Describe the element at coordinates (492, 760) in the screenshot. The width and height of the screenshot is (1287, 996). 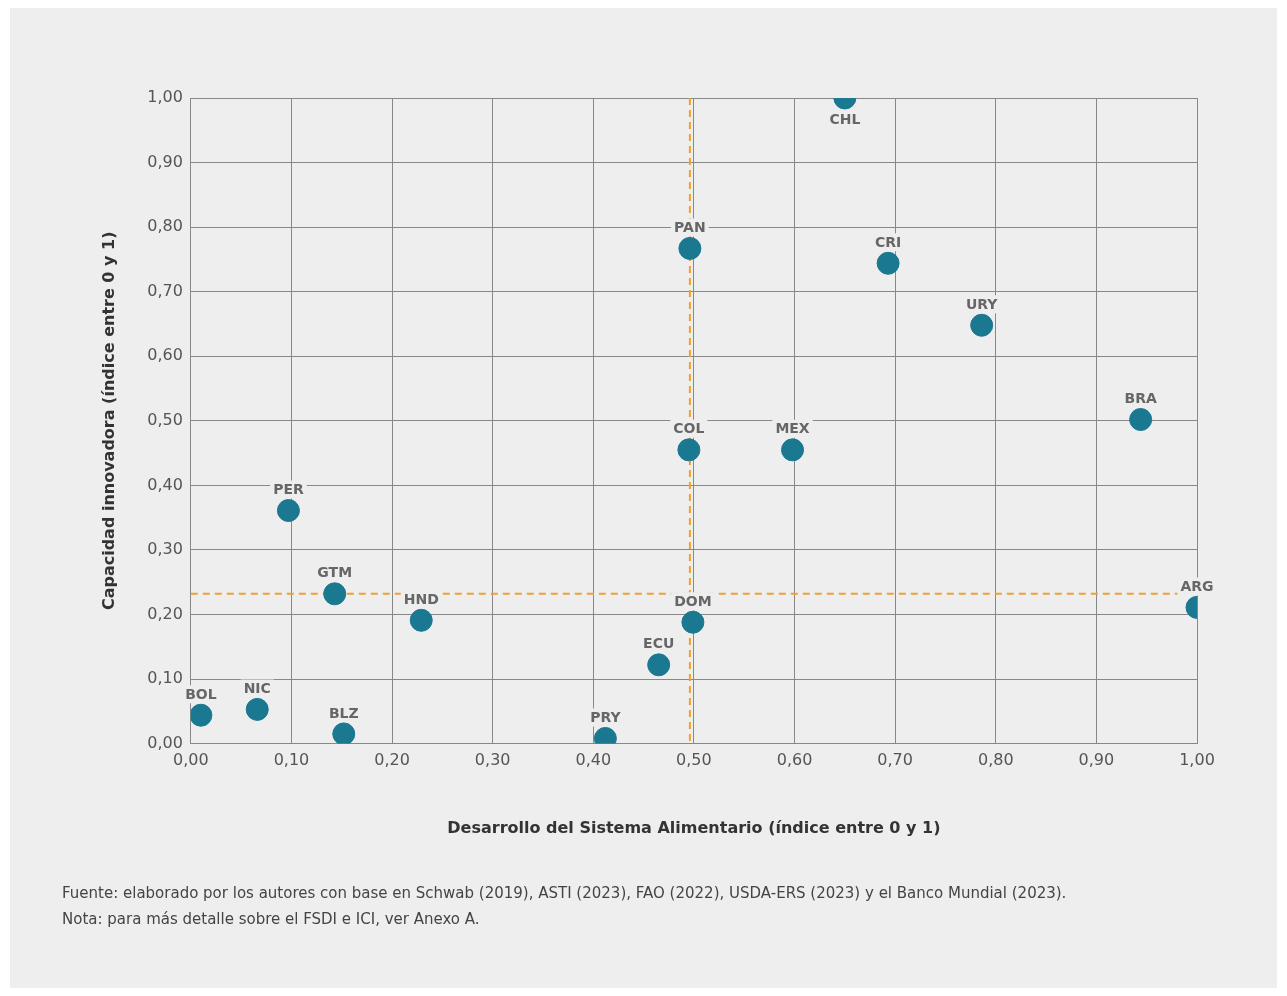
I see `x-tick-label: 0,30` at that location.